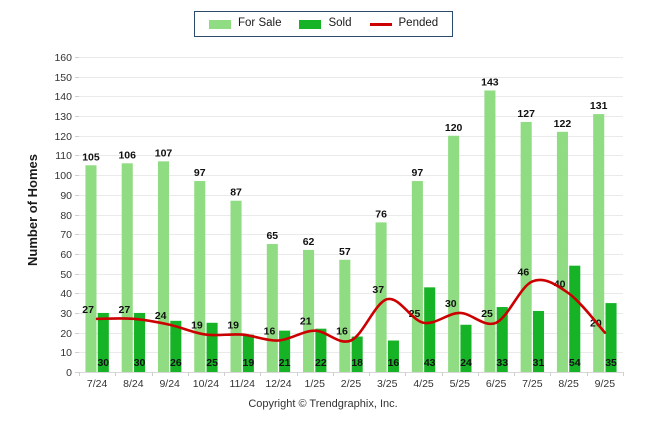  Describe the element at coordinates (66, 314) in the screenshot. I see `y-tick-label: 30` at that location.